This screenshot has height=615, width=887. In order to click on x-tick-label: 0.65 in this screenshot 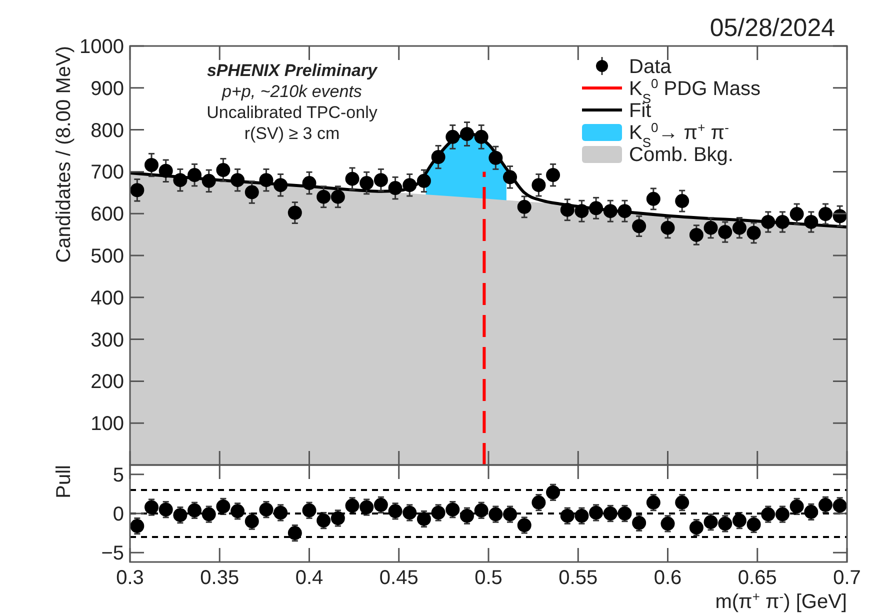, I will do `click(757, 578)`.